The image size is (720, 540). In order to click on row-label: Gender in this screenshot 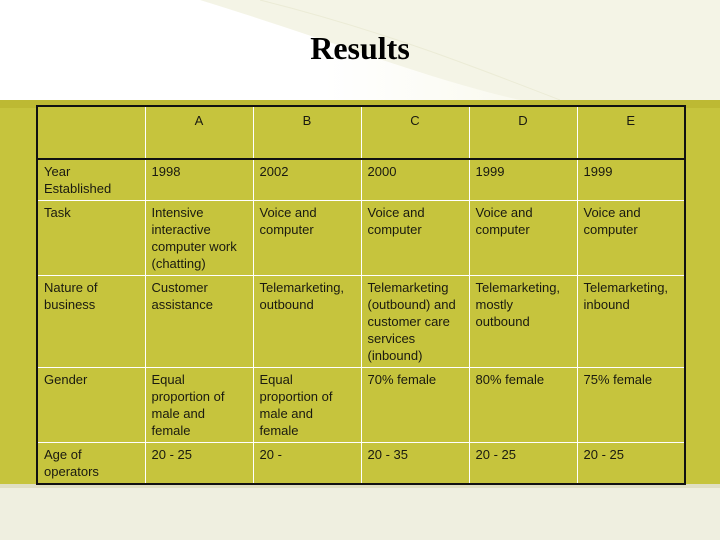, I will do `click(91, 405)`.